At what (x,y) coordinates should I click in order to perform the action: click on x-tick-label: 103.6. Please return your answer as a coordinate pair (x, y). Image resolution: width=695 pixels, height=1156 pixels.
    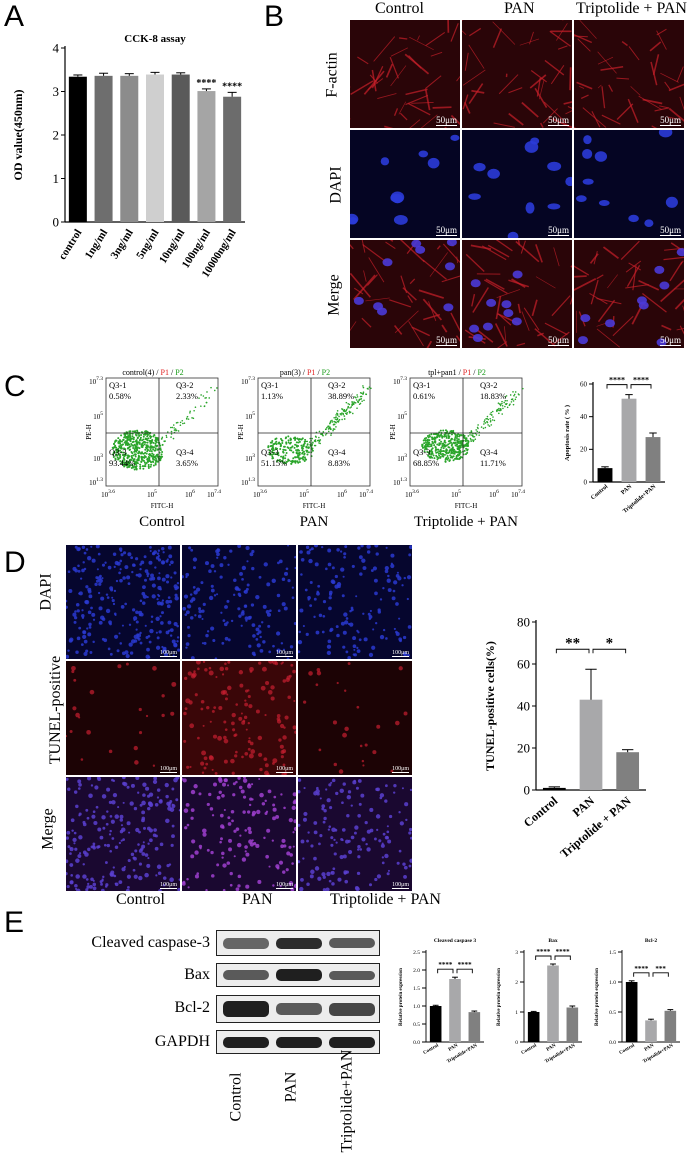
    Looking at the image, I should click on (260, 494).